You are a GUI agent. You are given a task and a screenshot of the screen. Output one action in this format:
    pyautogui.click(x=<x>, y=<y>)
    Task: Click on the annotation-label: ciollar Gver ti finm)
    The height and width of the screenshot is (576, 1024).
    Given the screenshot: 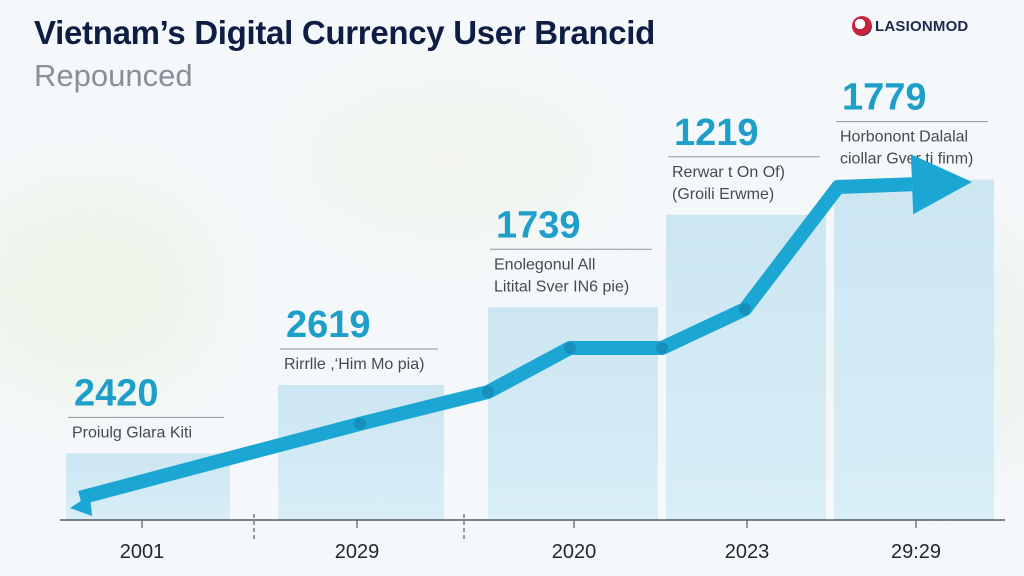 What is the action you would take?
    pyautogui.click(x=906, y=159)
    